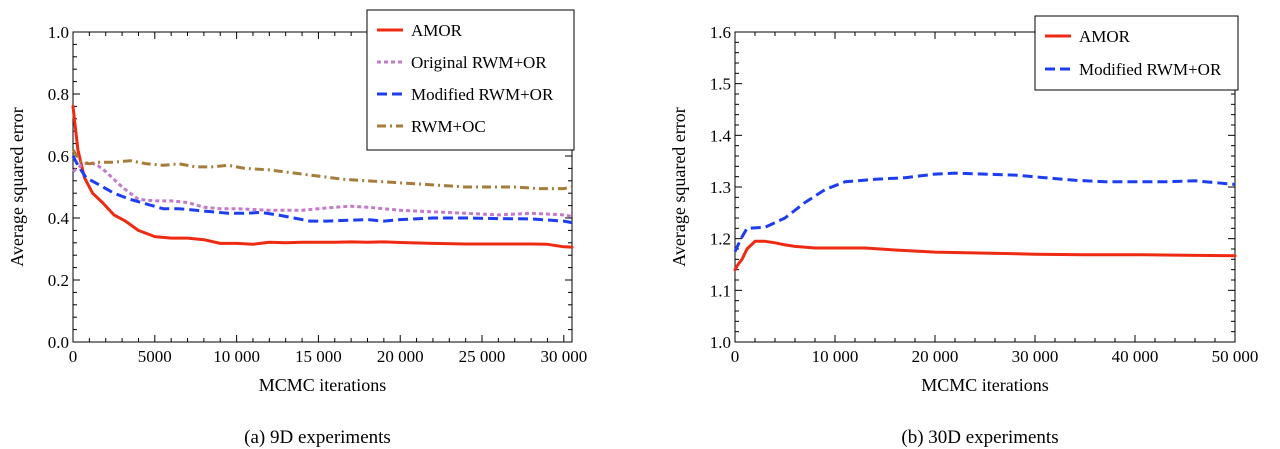  What do you see at coordinates (448, 126) in the screenshot?
I see `legend-entry-label: RWM+OC` at bounding box center [448, 126].